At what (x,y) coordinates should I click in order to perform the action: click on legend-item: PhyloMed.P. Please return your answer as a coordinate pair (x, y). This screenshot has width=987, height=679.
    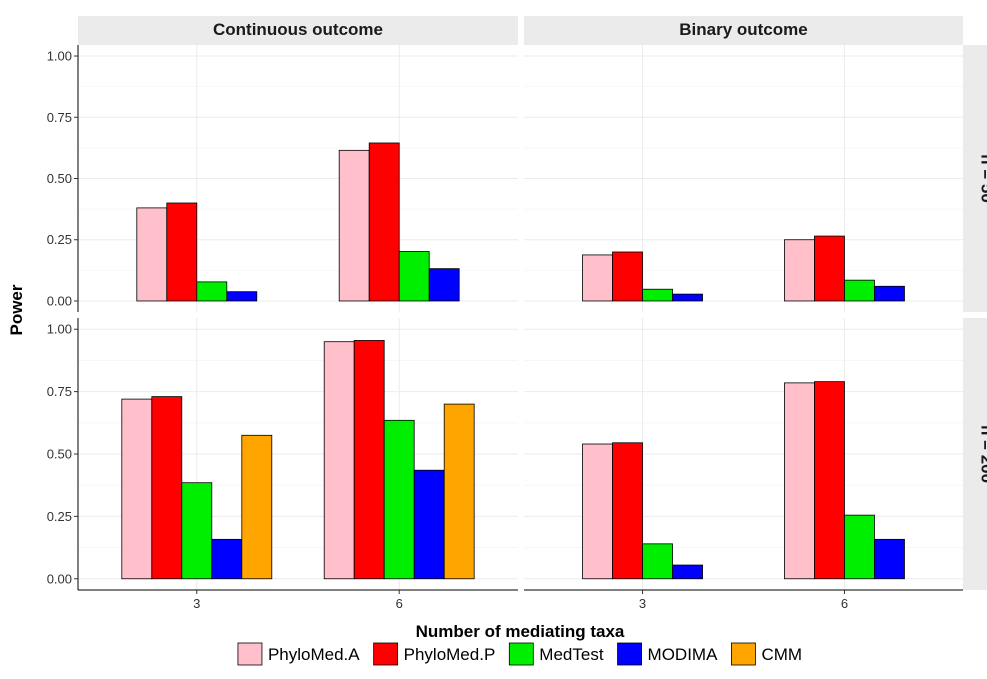
    Looking at the image, I should click on (434, 654).